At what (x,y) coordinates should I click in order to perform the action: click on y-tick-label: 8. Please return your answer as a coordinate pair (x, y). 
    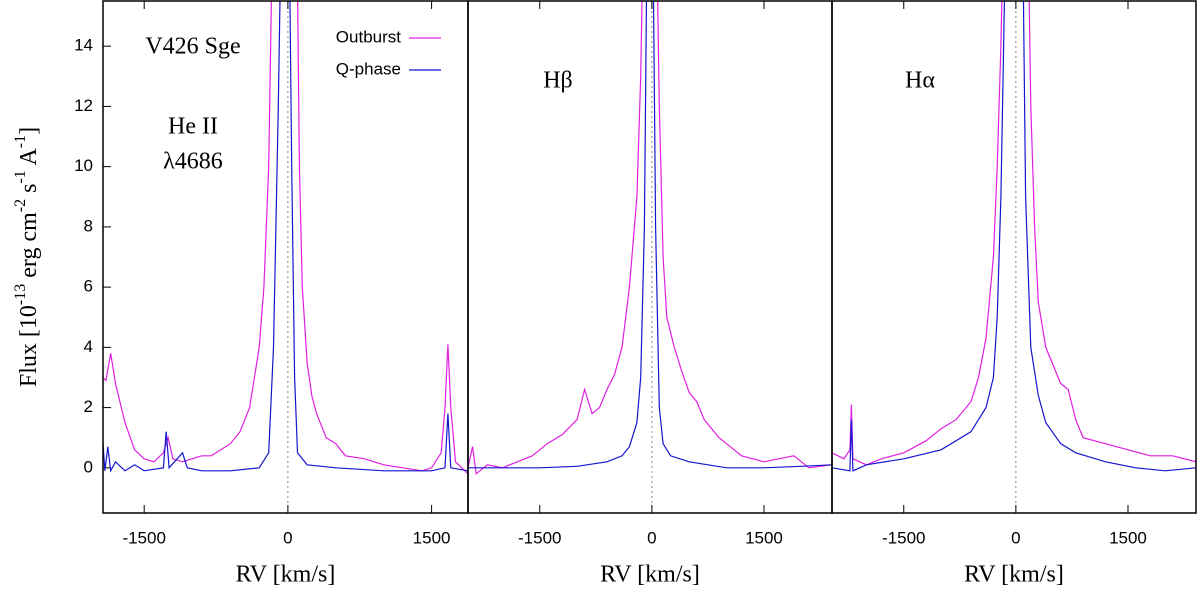
    Looking at the image, I should click on (88, 225).